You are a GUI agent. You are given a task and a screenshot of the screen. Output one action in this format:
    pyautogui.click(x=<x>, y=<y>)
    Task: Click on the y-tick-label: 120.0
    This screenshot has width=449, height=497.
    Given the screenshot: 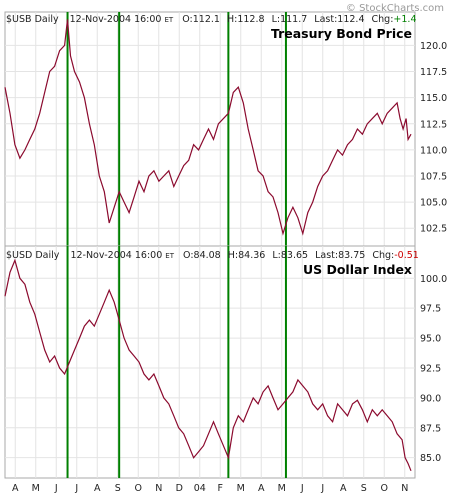 What is the action you would take?
    pyautogui.click(x=433, y=46)
    